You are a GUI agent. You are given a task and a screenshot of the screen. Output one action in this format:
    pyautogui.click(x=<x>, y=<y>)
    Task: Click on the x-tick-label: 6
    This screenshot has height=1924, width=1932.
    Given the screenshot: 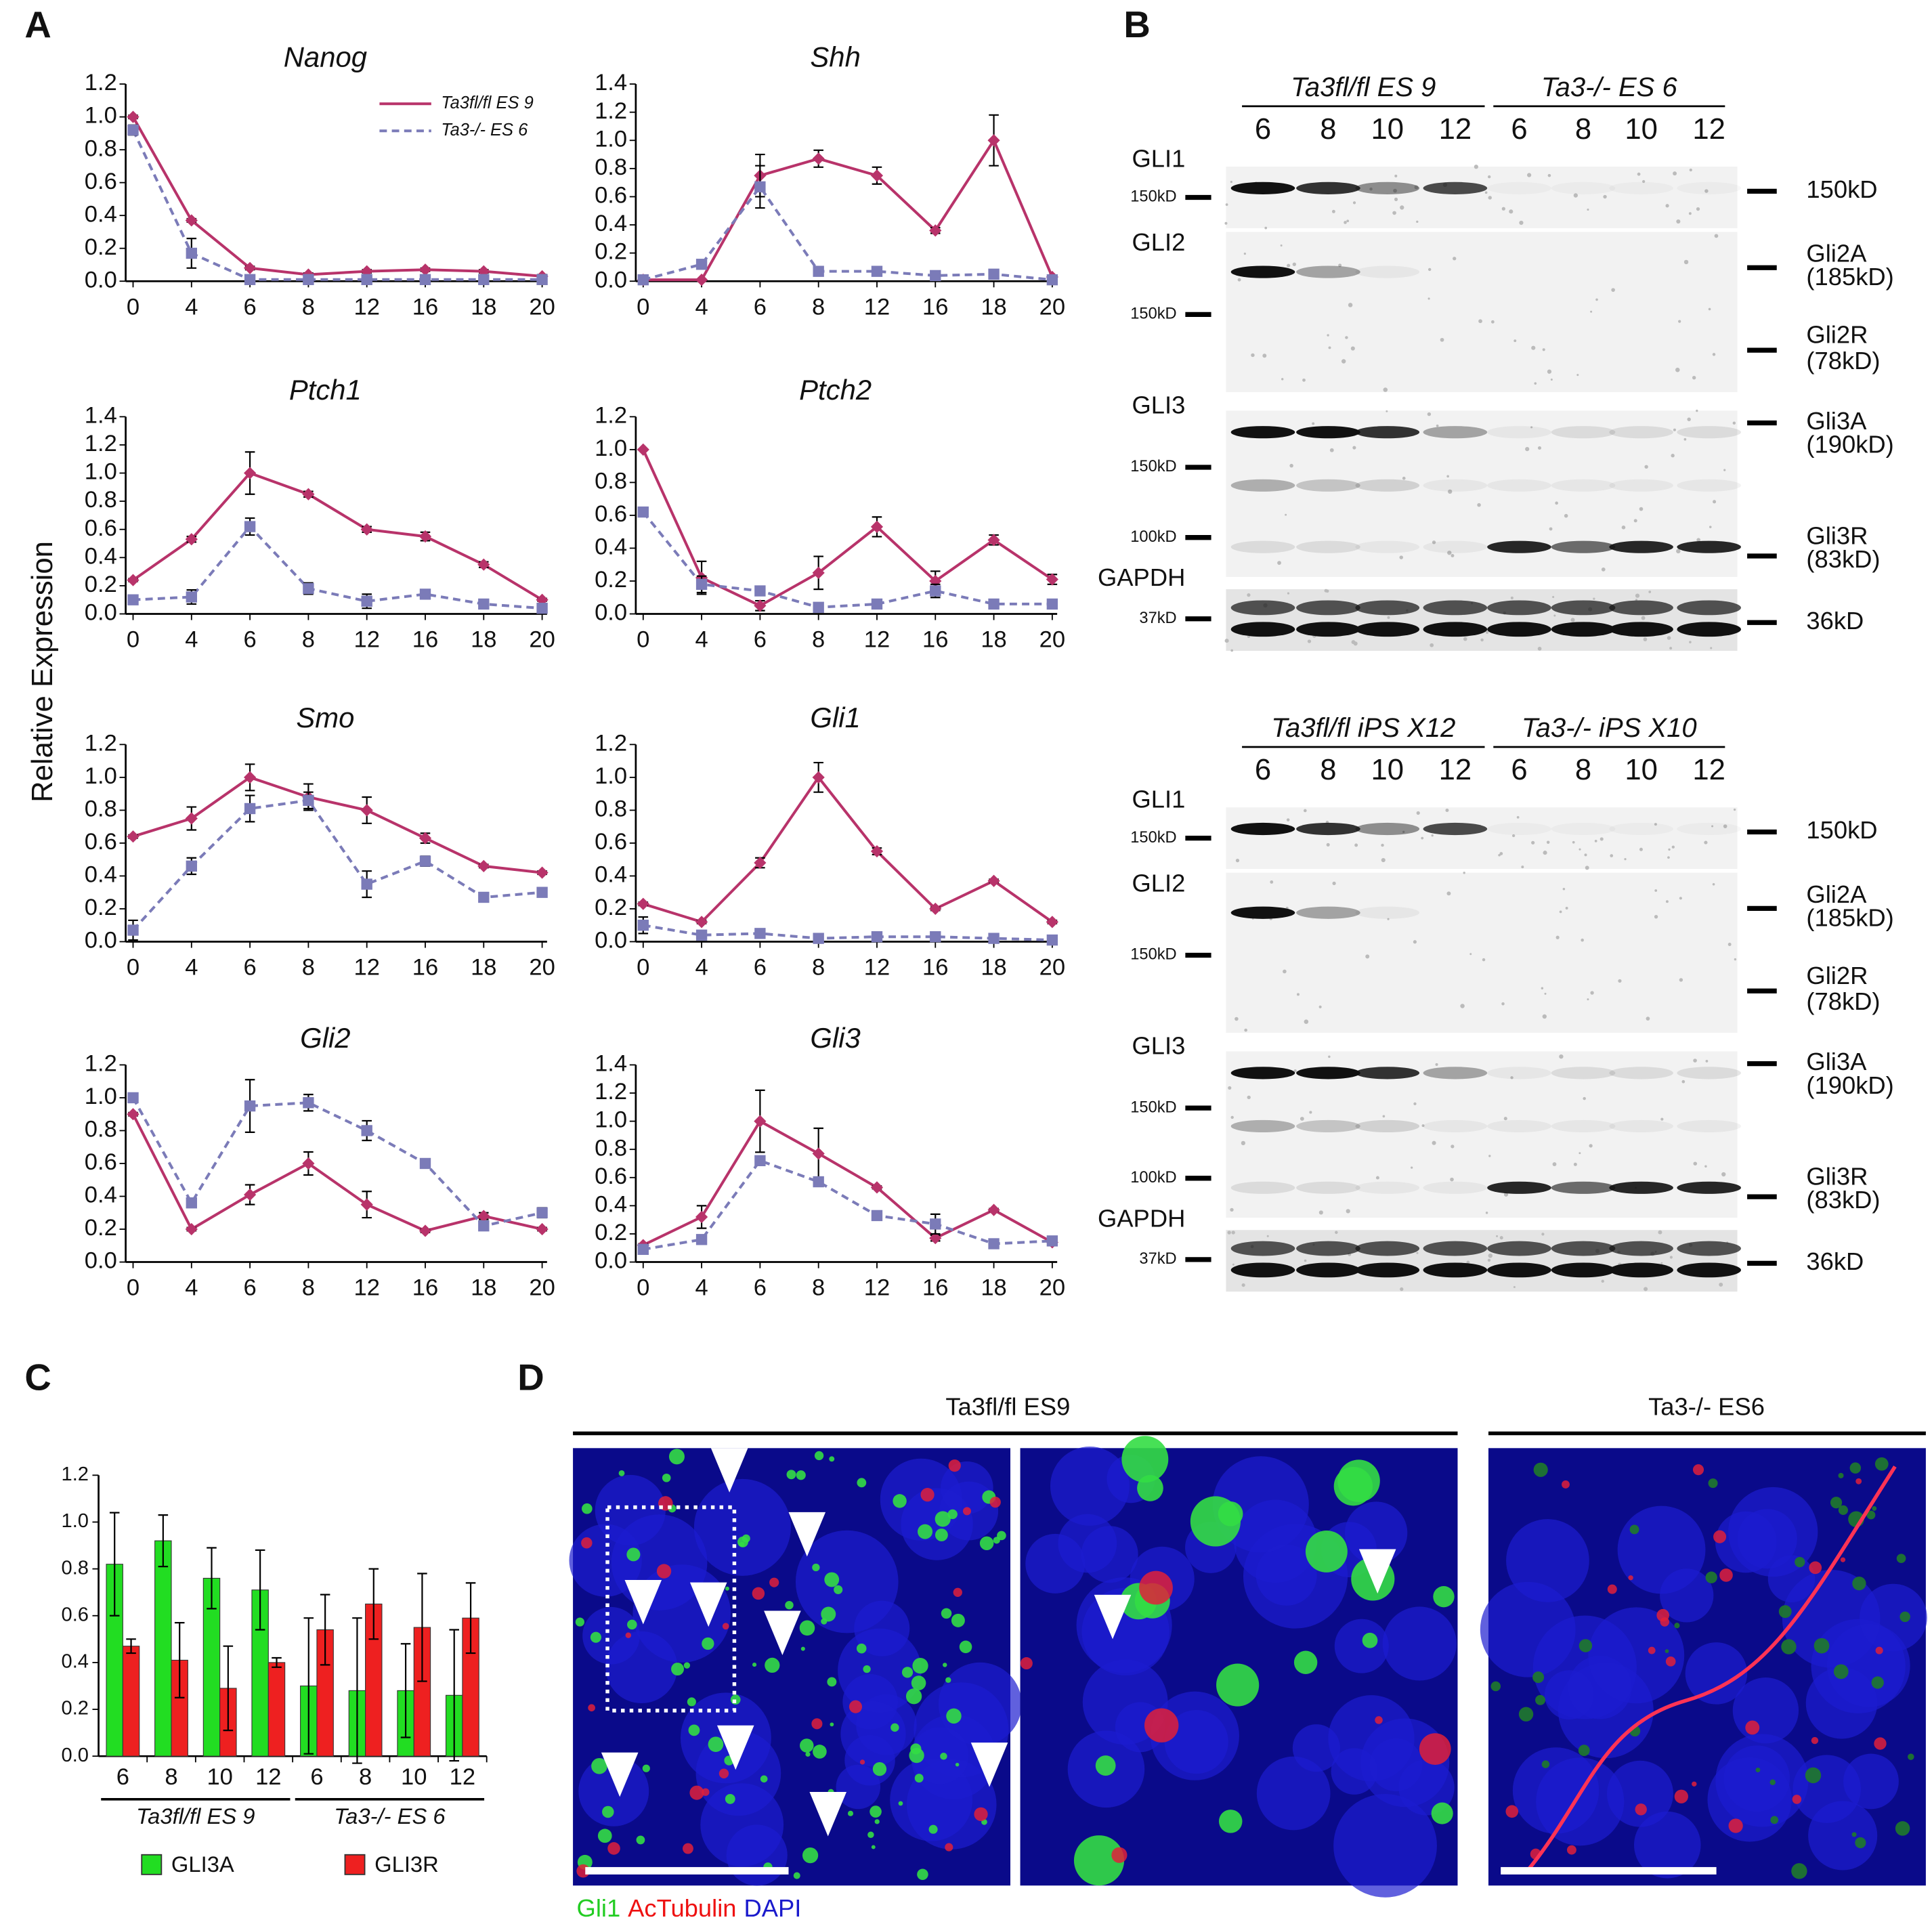 What is the action you would take?
    pyautogui.click(x=249, y=968)
    